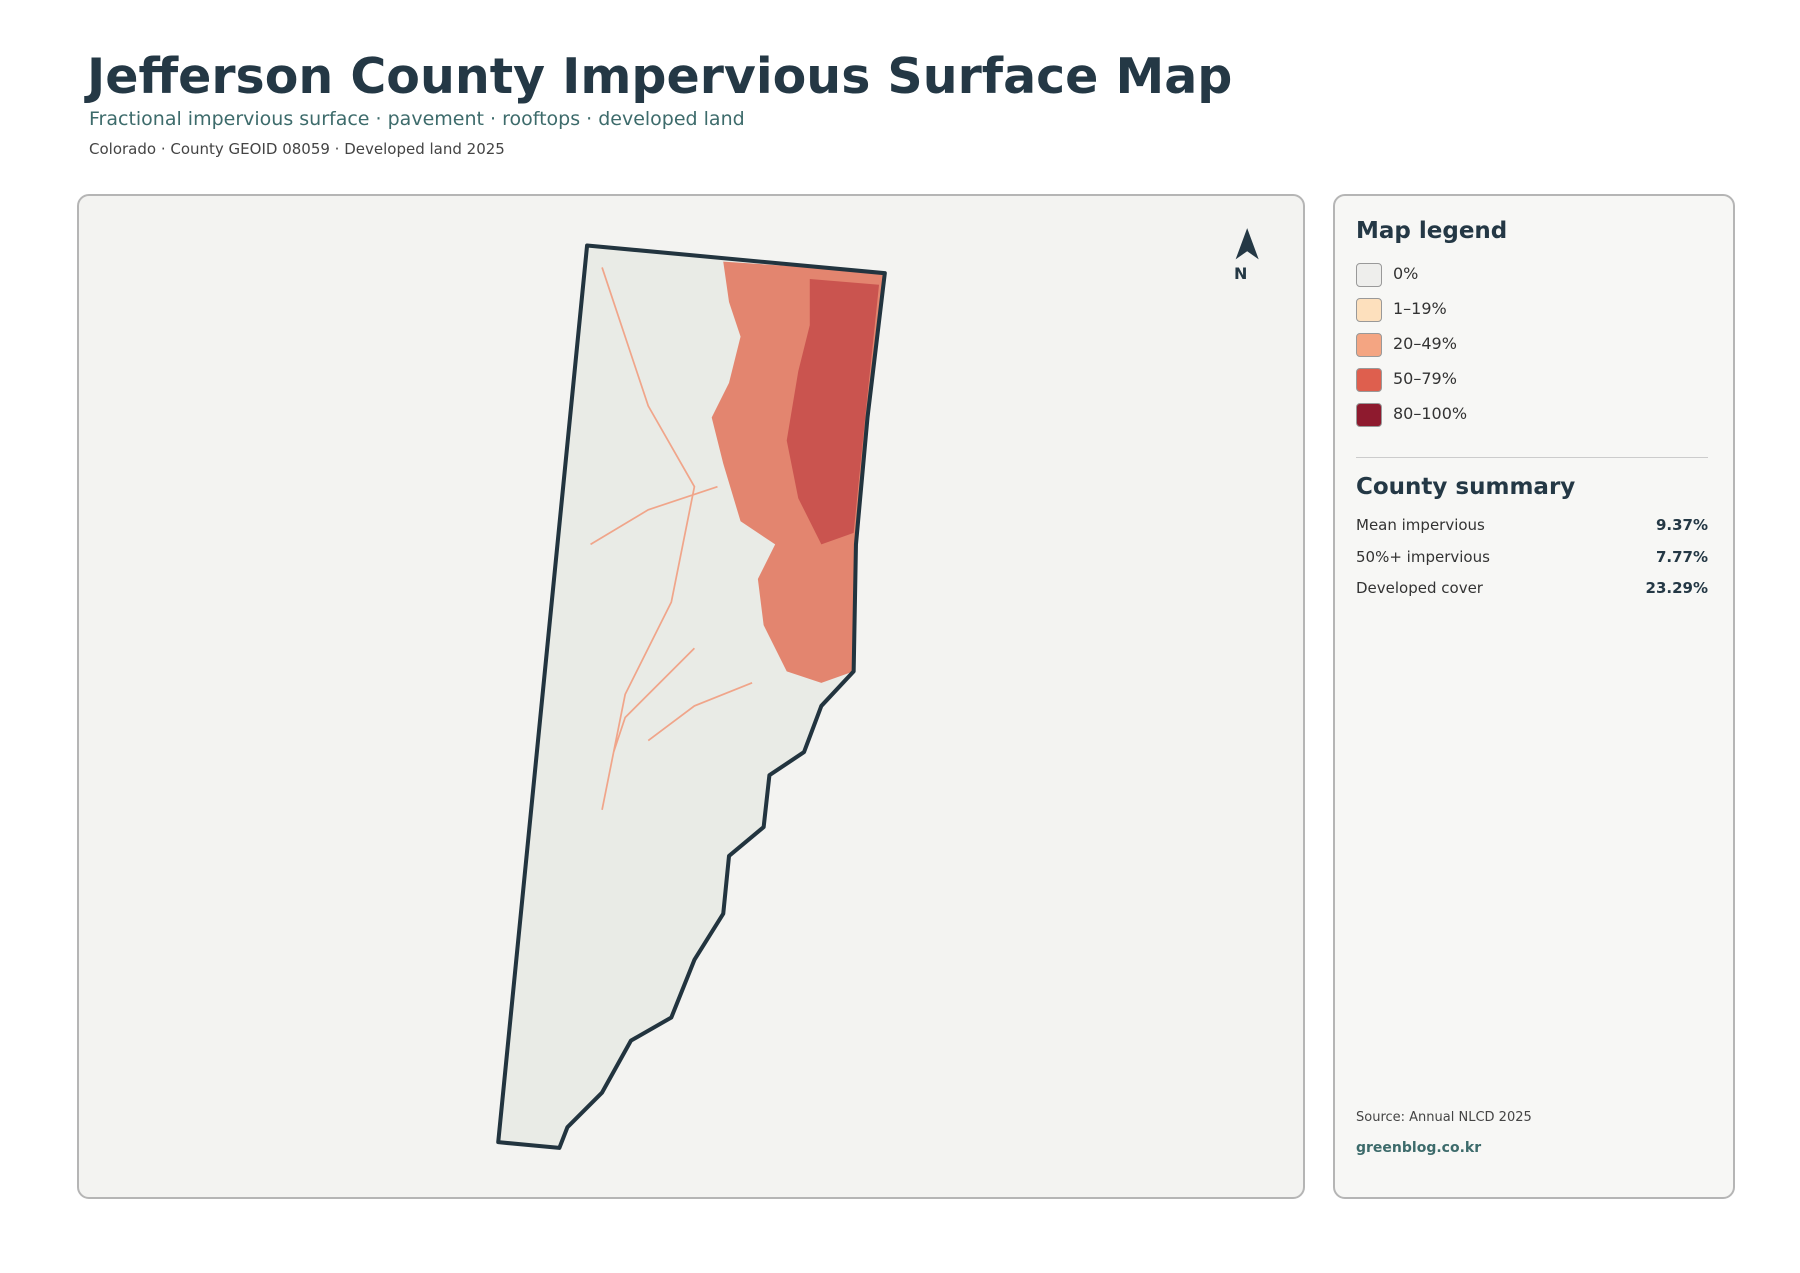 This screenshot has height=1273, width=1800. I want to click on summary-value: 7.77%, so click(1681, 556).